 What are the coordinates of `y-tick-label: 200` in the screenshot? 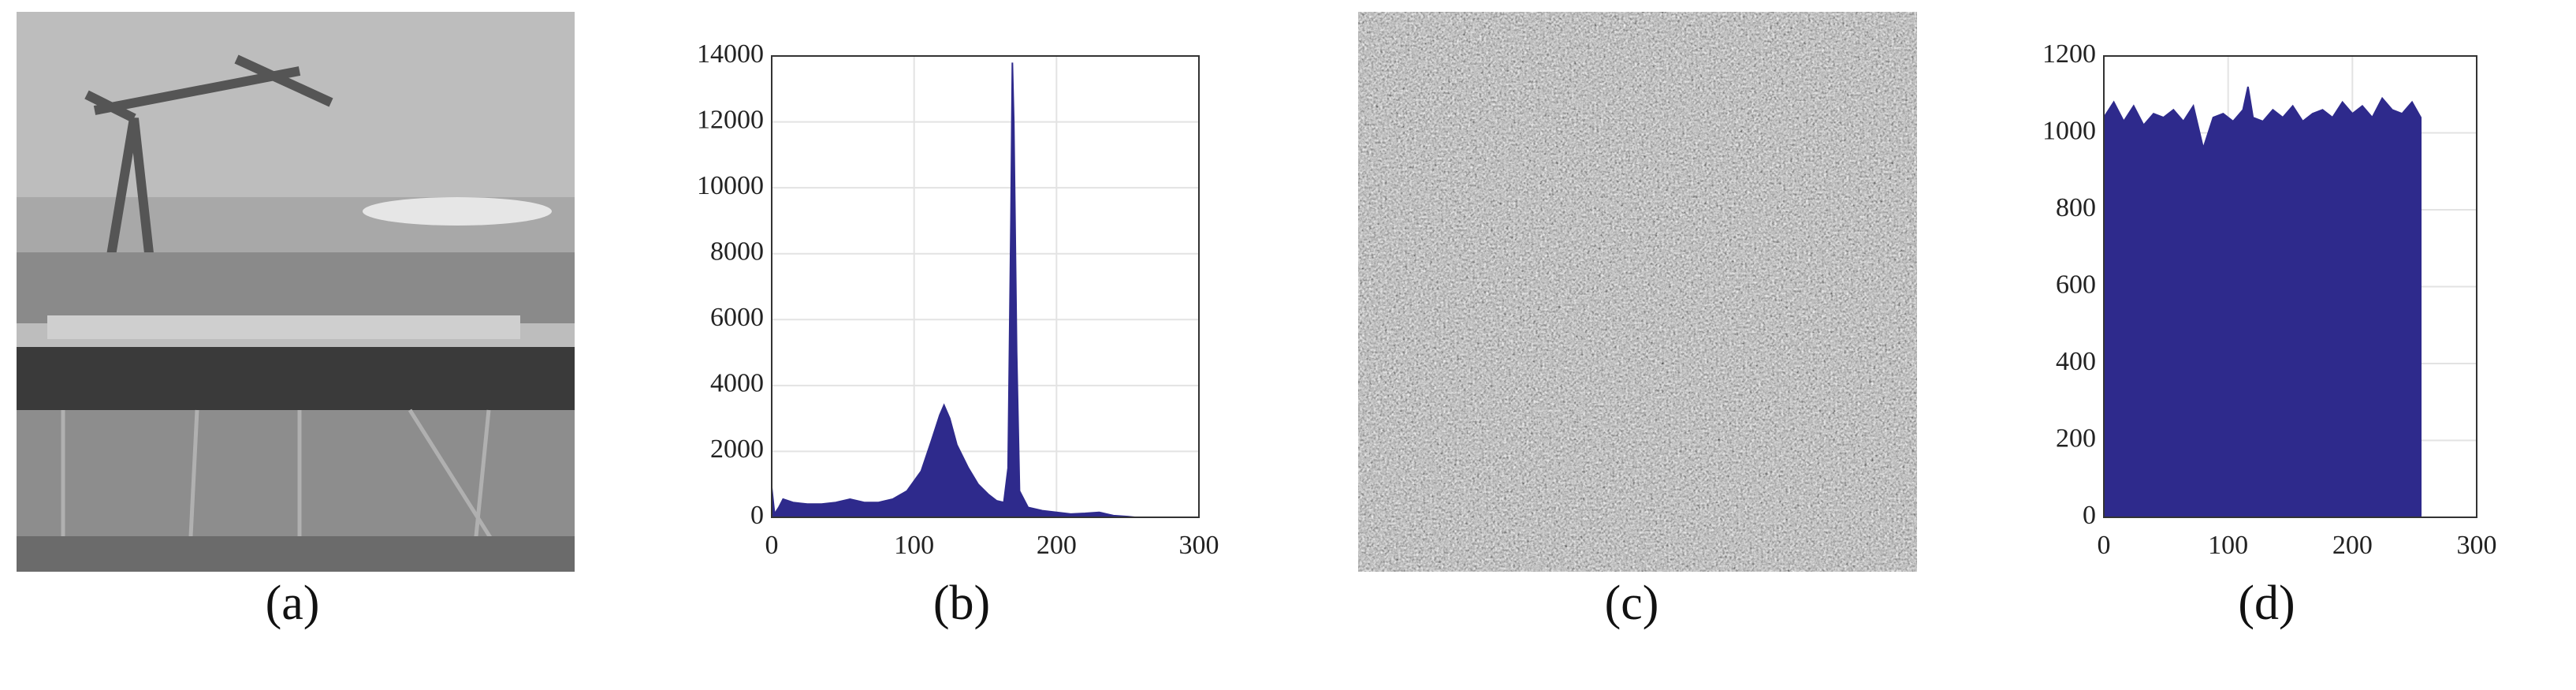 It's located at (2076, 438).